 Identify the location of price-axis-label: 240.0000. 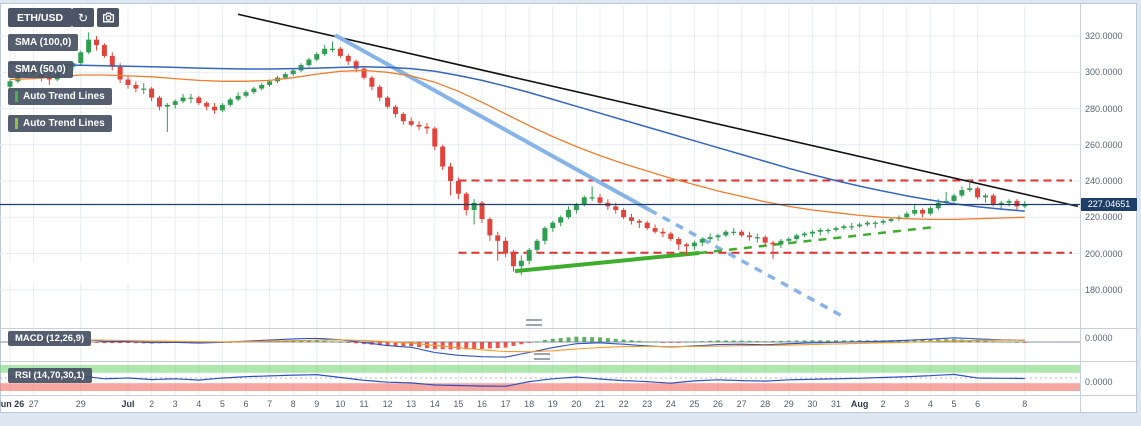
(1104, 181).